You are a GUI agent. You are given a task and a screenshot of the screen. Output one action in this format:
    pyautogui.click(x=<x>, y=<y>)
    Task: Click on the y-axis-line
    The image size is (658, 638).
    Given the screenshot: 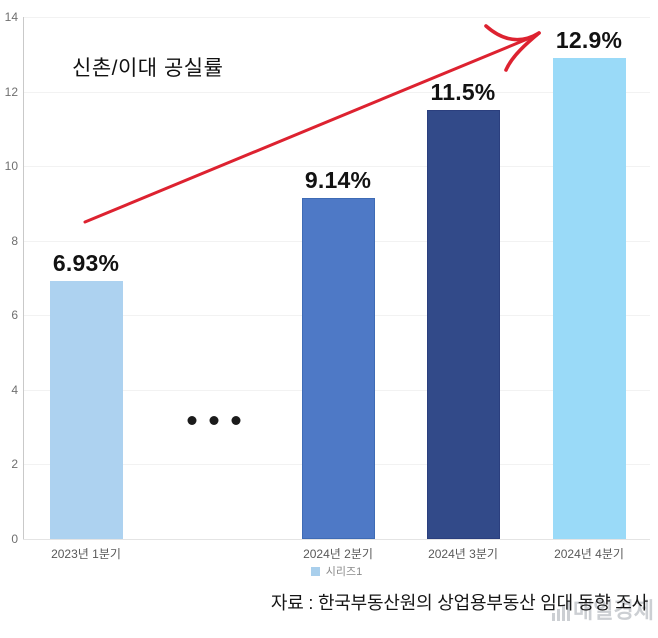 What is the action you would take?
    pyautogui.click(x=23, y=278)
    